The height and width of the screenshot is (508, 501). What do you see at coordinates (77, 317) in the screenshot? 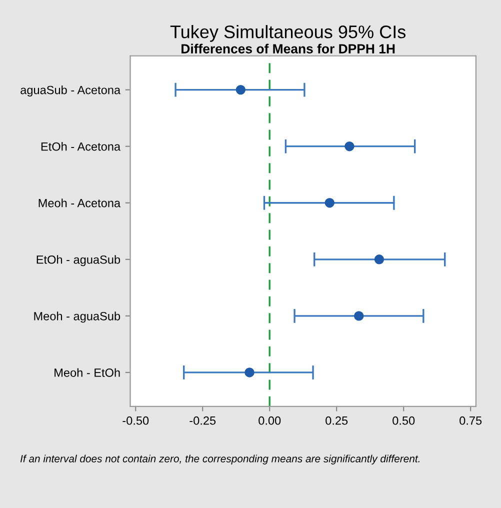
I see `y-tick-label: Meoh - aguaSub` at bounding box center [77, 317].